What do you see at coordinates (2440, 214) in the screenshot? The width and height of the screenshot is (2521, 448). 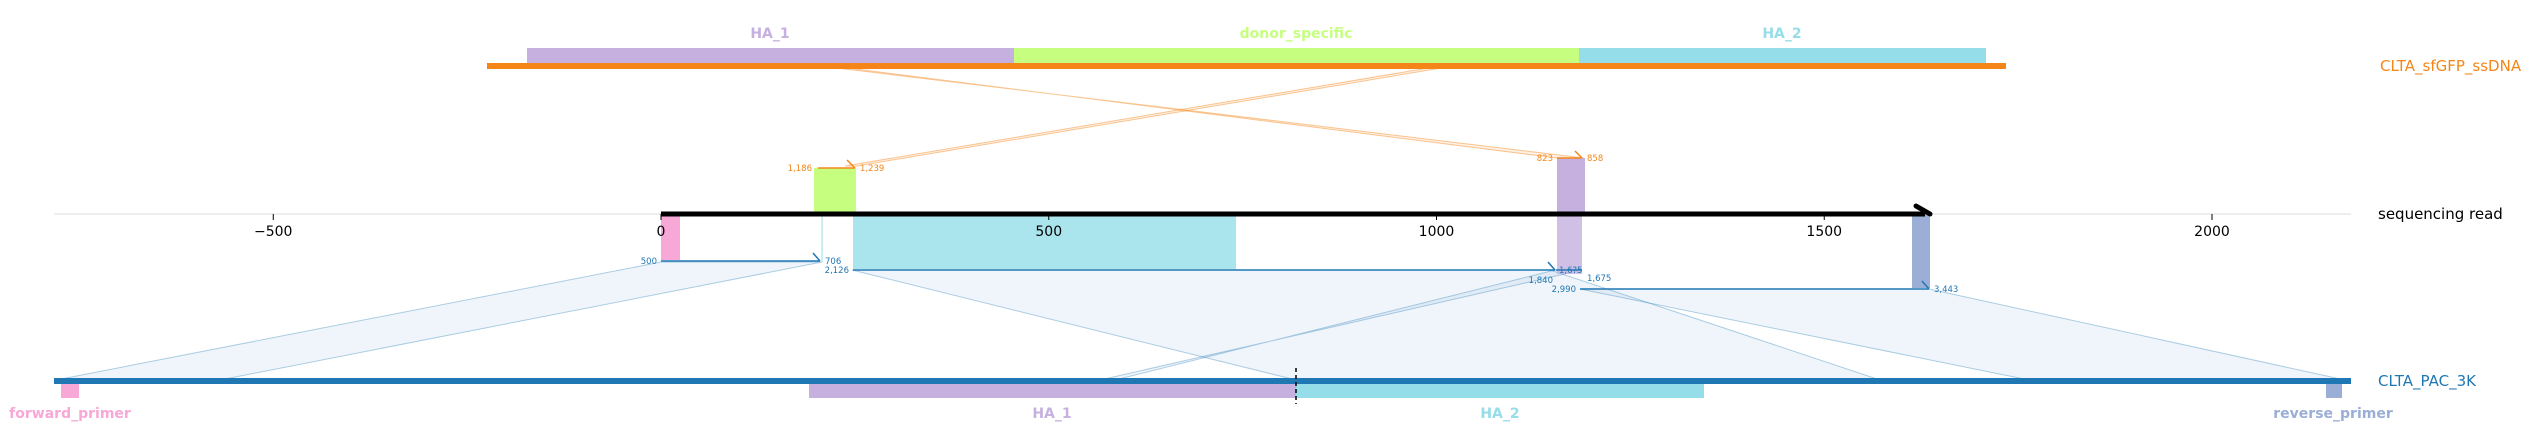 I see `read-track-name: sequencing read` at bounding box center [2440, 214].